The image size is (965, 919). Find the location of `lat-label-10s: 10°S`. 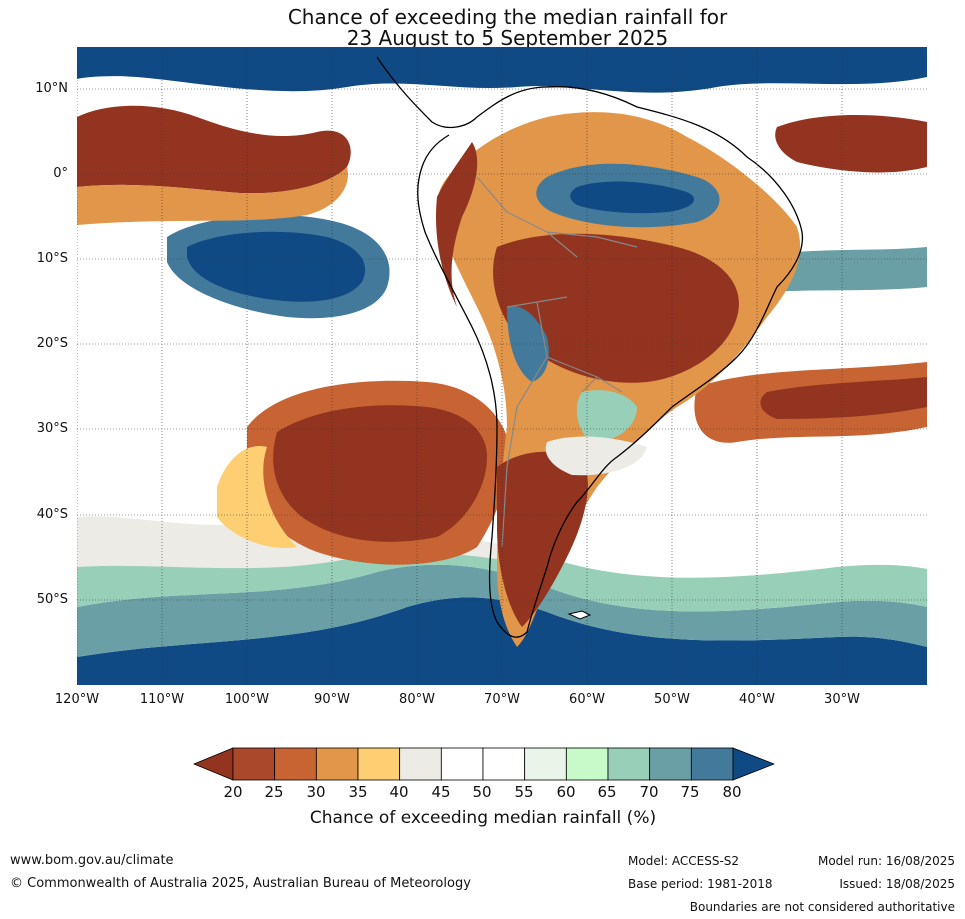

lat-label-10s: 10°S is located at coordinates (52, 258).